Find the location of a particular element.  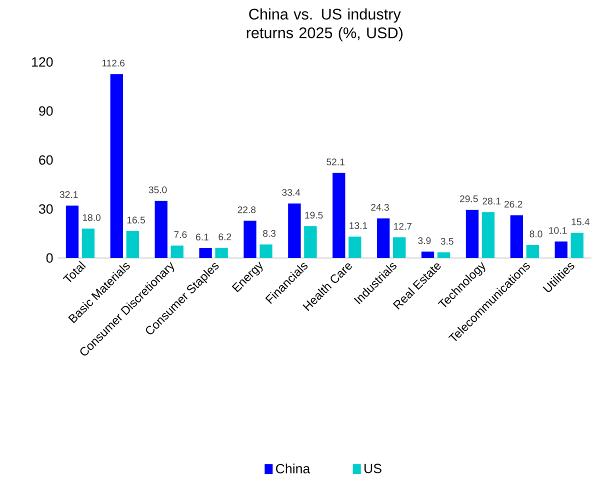

legend-label: China is located at coordinates (293, 469).